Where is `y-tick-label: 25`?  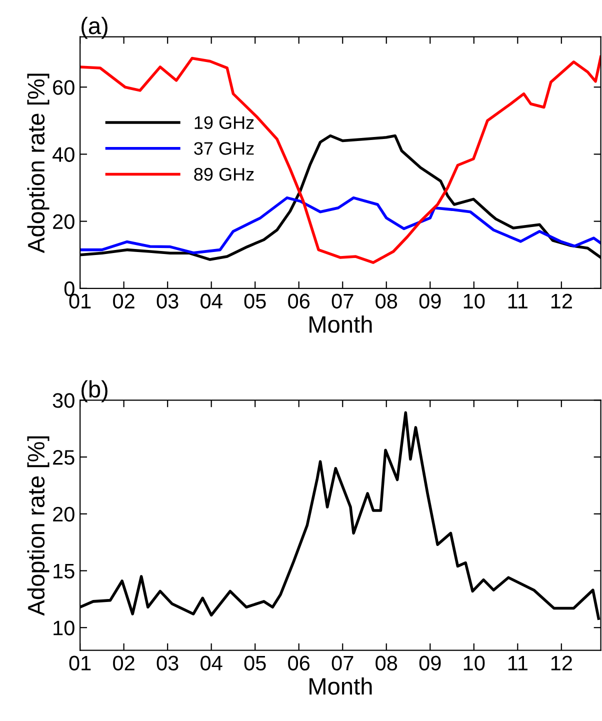 y-tick-label: 25 is located at coordinates (63, 457).